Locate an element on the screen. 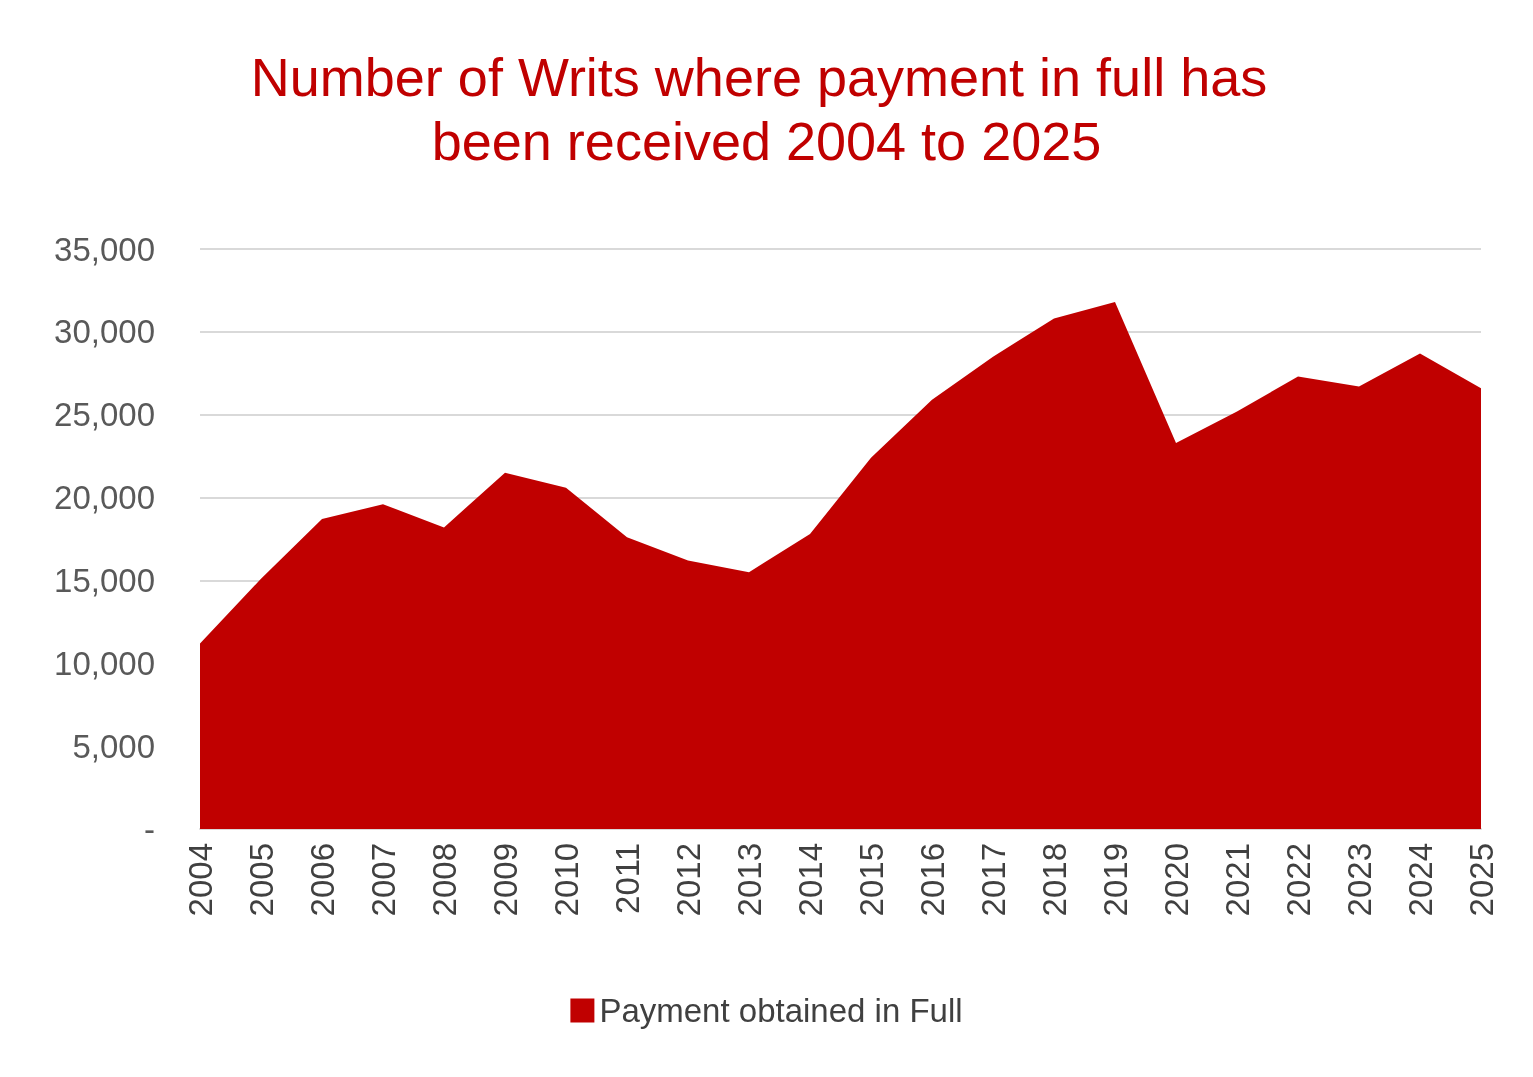 This screenshot has width=1533, height=1077. x-tick-label: 2018 is located at coordinates (1054, 880).